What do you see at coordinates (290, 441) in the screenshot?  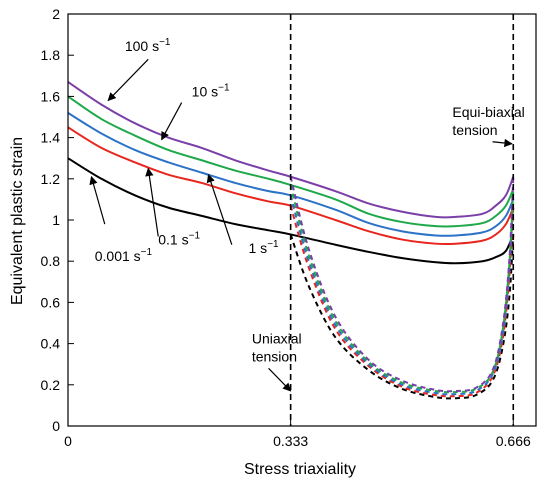 I see `x-tick-label: 0.333` at bounding box center [290, 441].